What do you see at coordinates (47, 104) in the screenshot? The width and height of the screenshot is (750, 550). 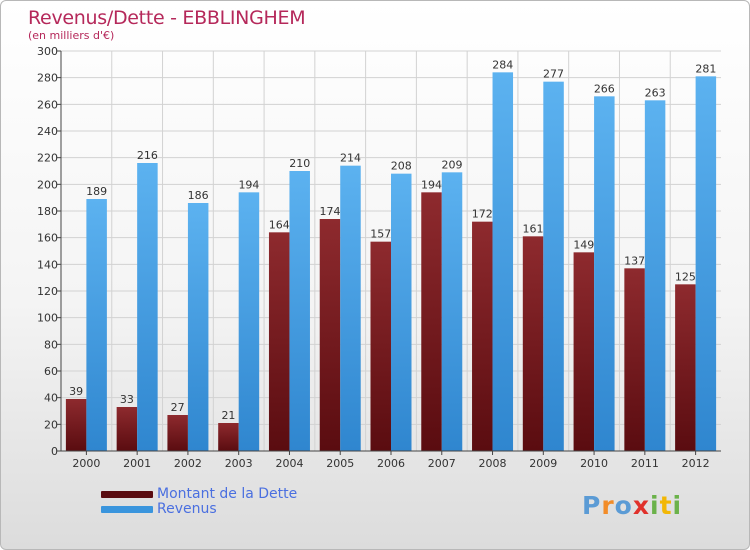 I see `y-tick-label: 260` at bounding box center [47, 104].